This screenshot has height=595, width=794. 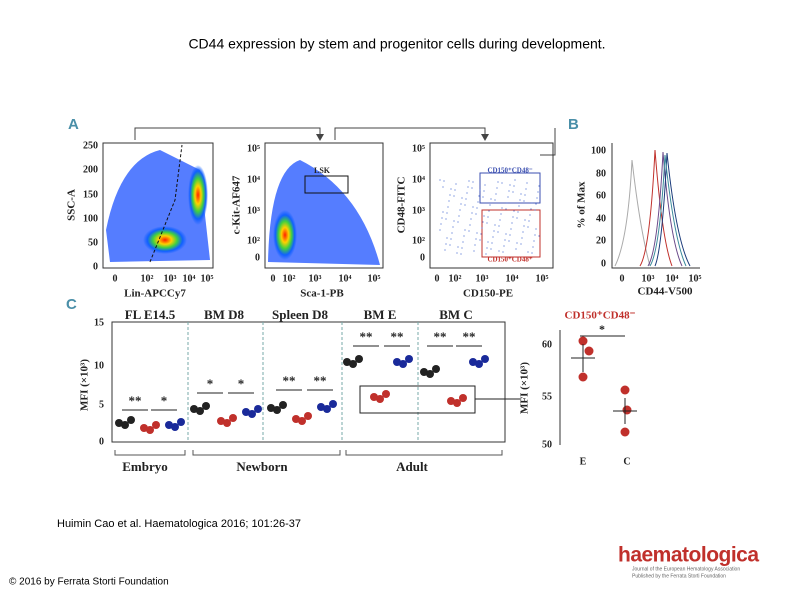 What do you see at coordinates (308, 453) in the screenshot?
I see `stage-bracket` at bounding box center [308, 453].